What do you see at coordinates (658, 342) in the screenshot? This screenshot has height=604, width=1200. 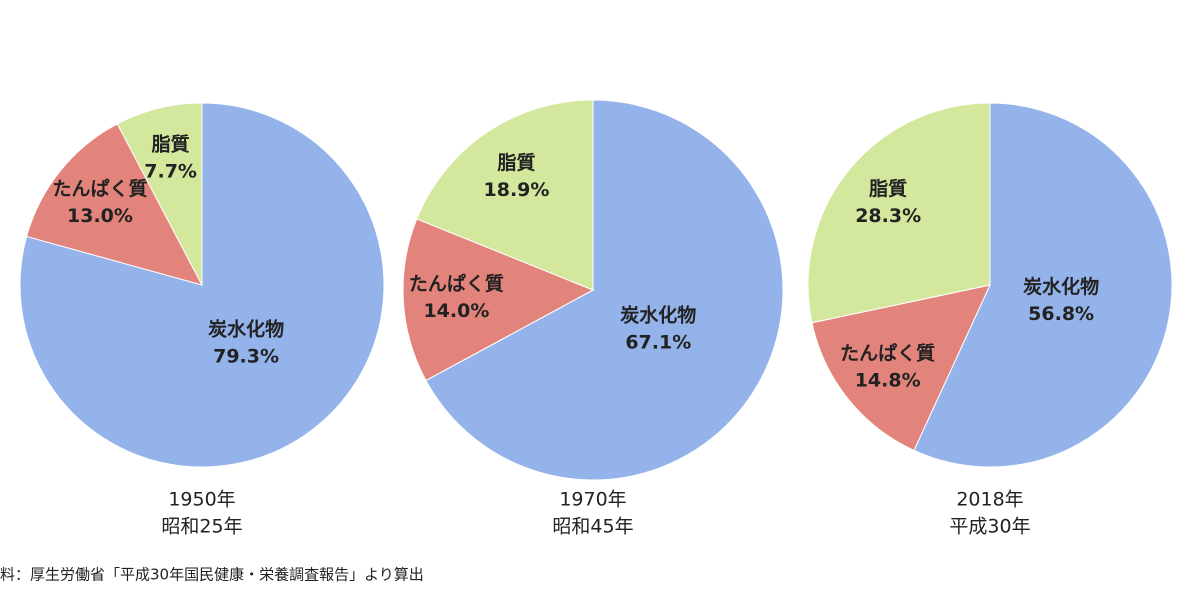 I see `value-label: 67.1%` at bounding box center [658, 342].